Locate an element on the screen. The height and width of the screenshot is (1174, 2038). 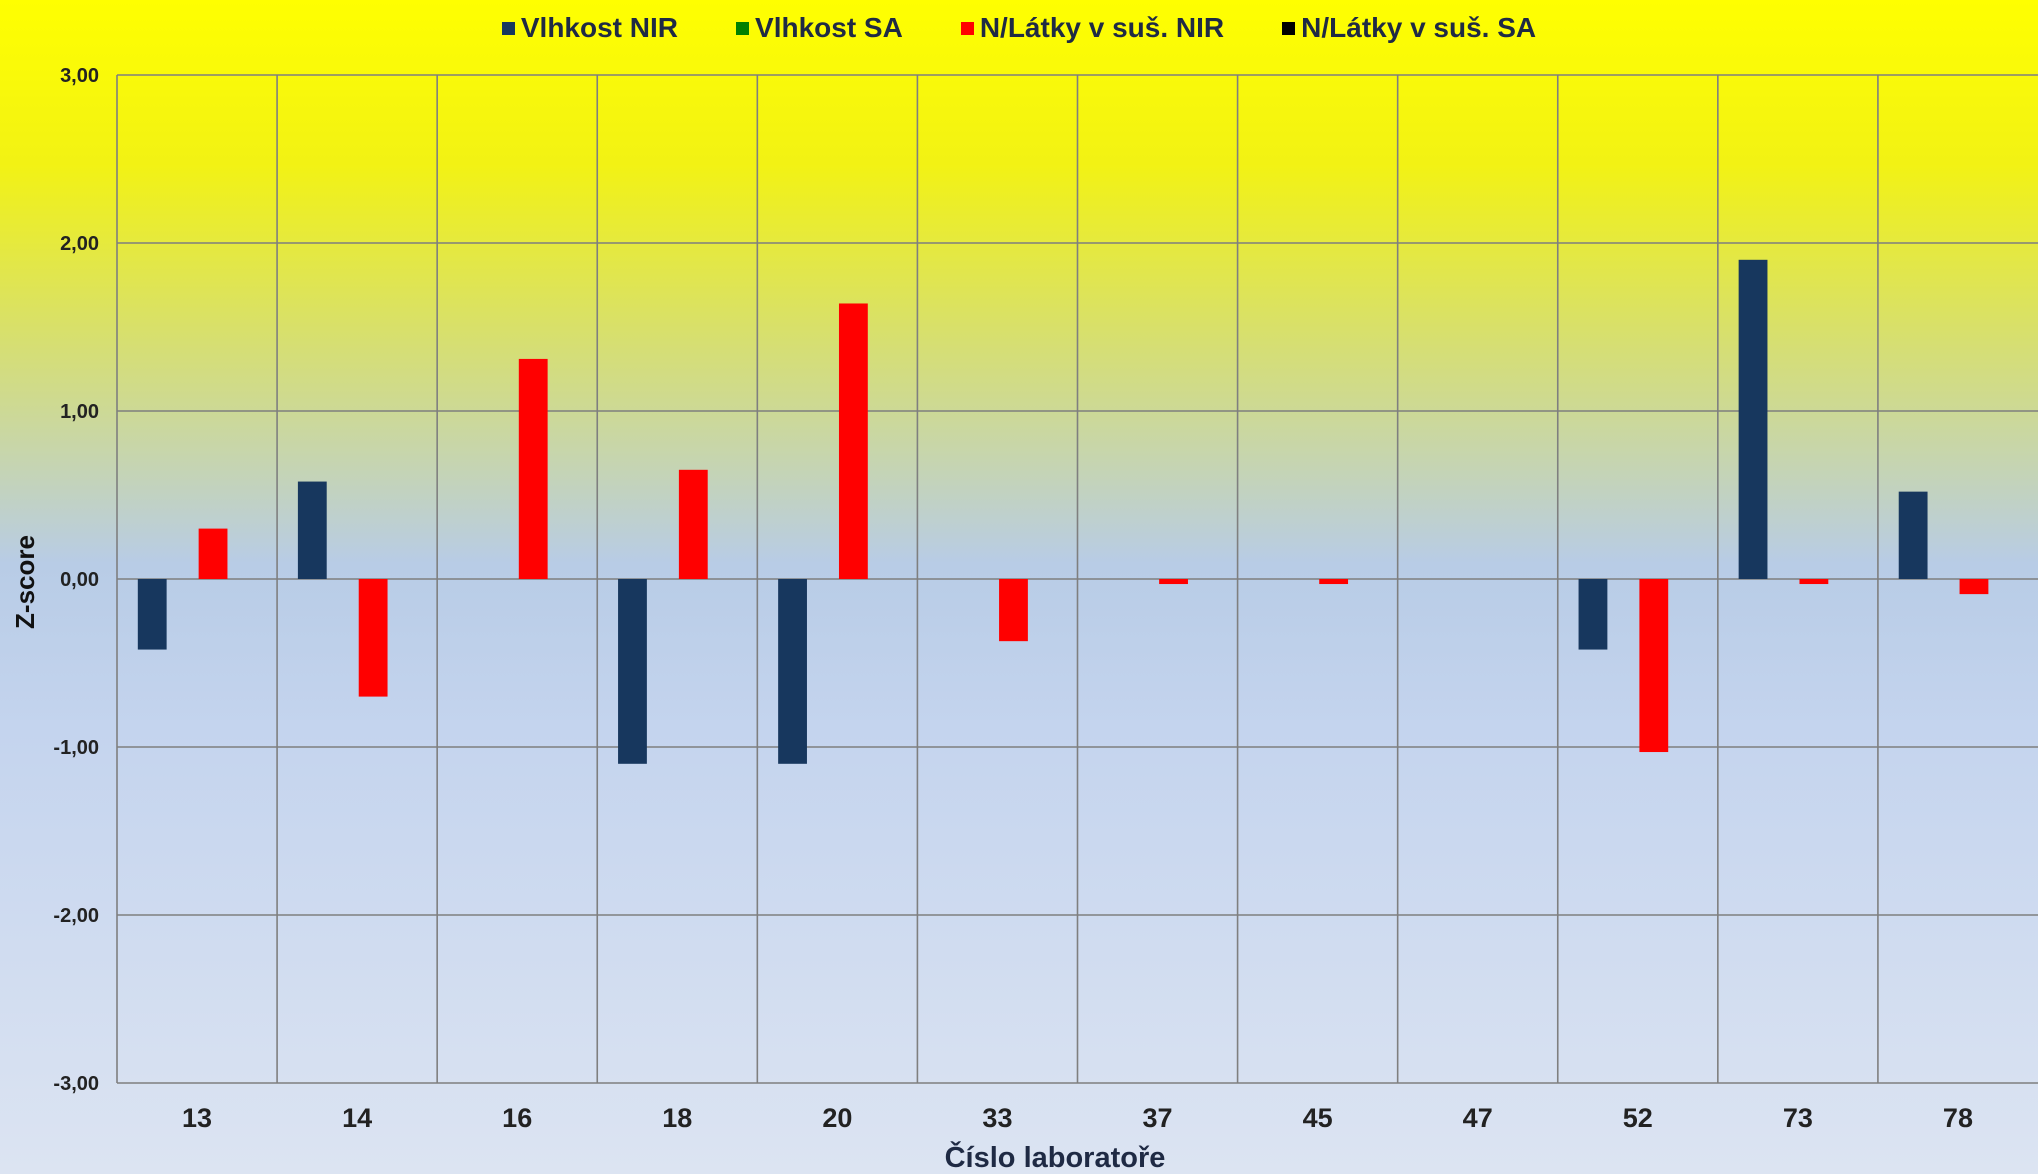
legend-label-nlatky-sa: N/Látky v suš. SA is located at coordinates (1419, 27).